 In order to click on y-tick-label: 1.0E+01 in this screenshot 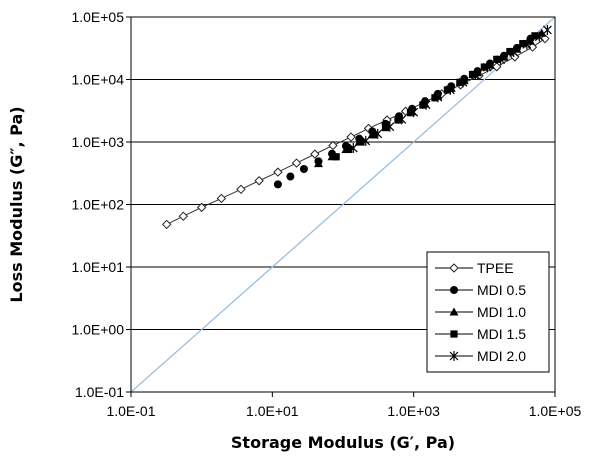, I will do `click(97, 267)`.